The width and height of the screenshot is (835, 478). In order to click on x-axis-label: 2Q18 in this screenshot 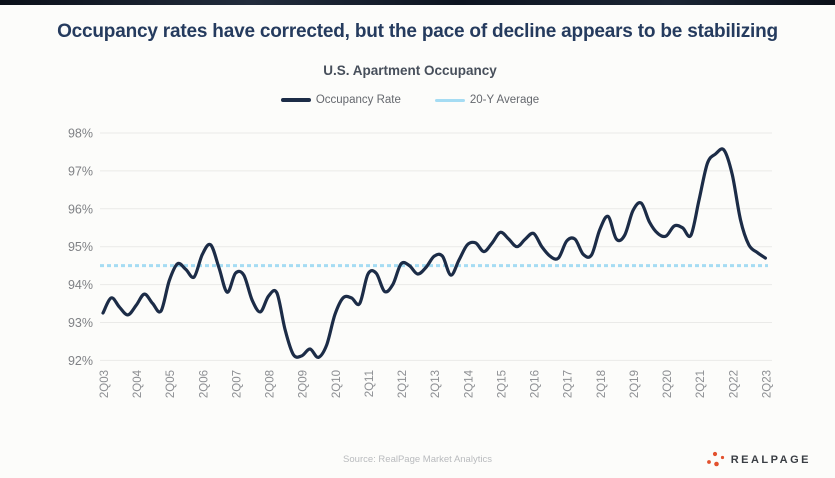, I will do `click(602, 384)`.